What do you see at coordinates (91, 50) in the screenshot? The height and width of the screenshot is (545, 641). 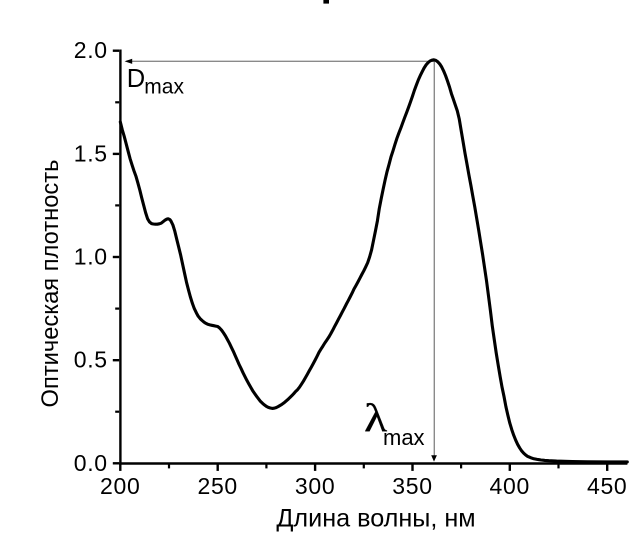 I see `svg-text: 2.0` at bounding box center [91, 50].